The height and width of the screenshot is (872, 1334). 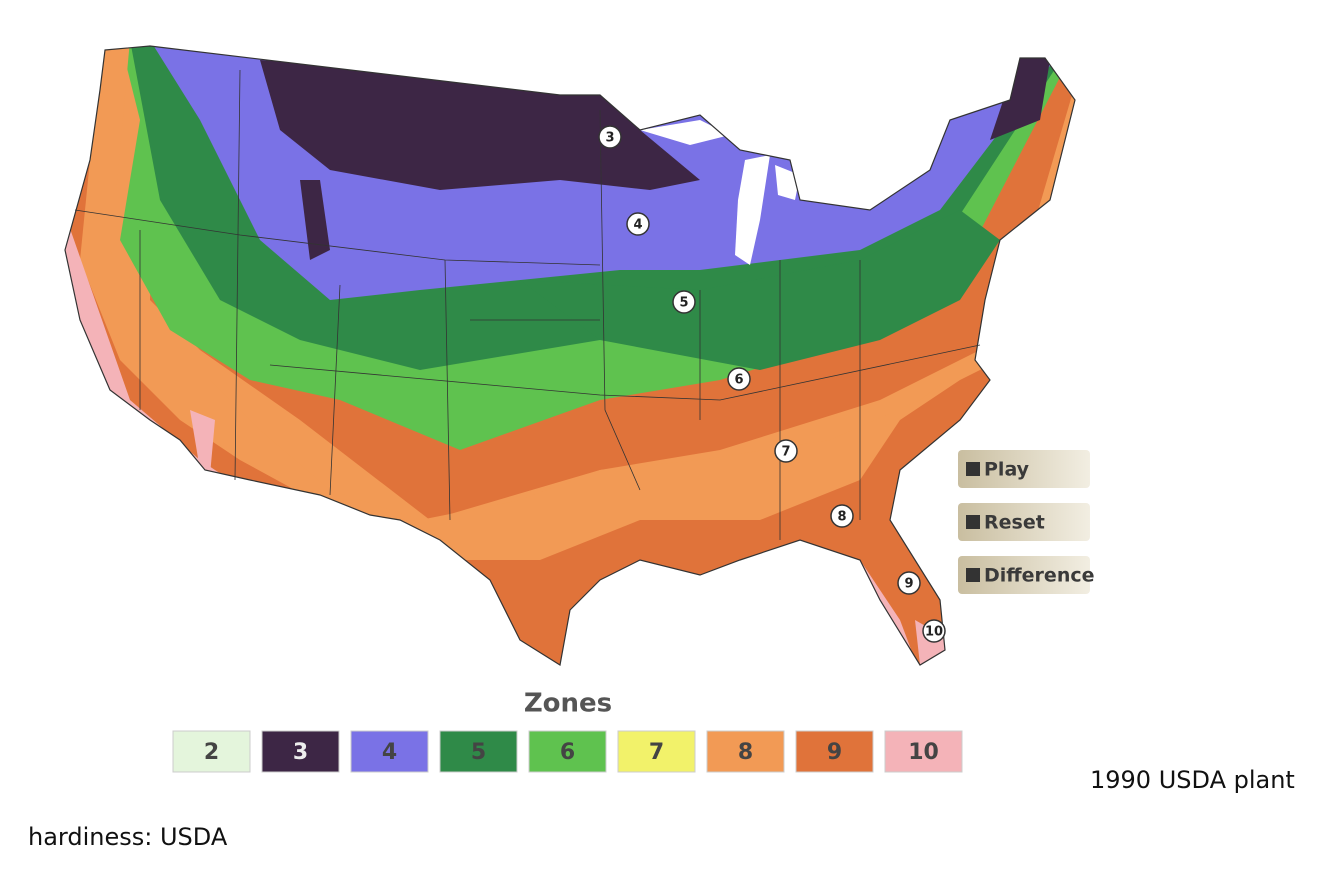 I want to click on zone-marker: 3, so click(x=610, y=137).